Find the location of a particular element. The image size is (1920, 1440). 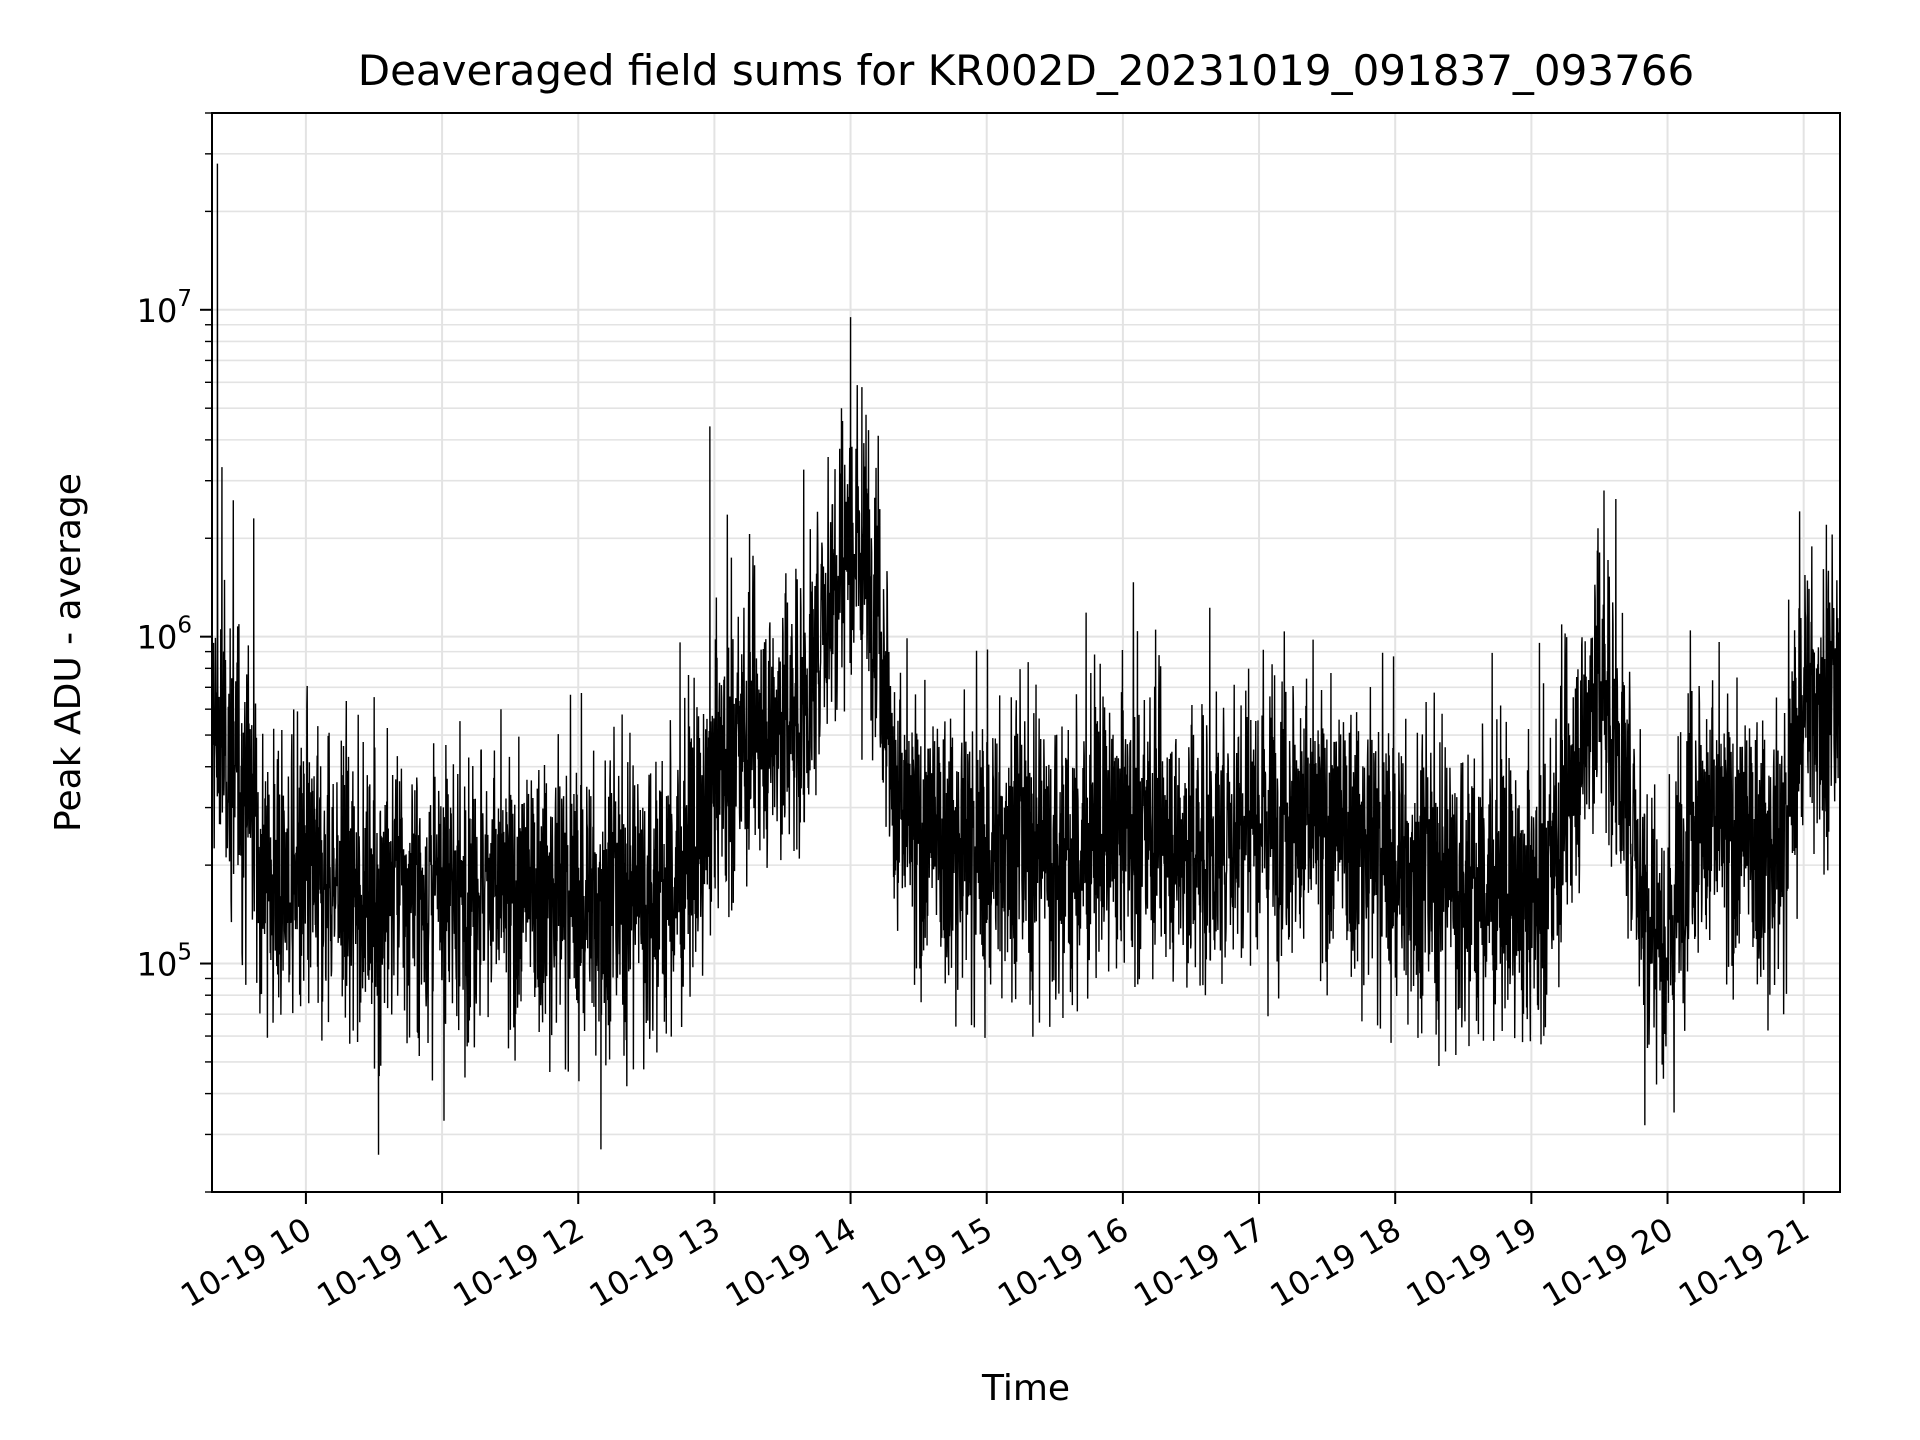

x-axis-label: Time is located at coordinates (1025, 1388).